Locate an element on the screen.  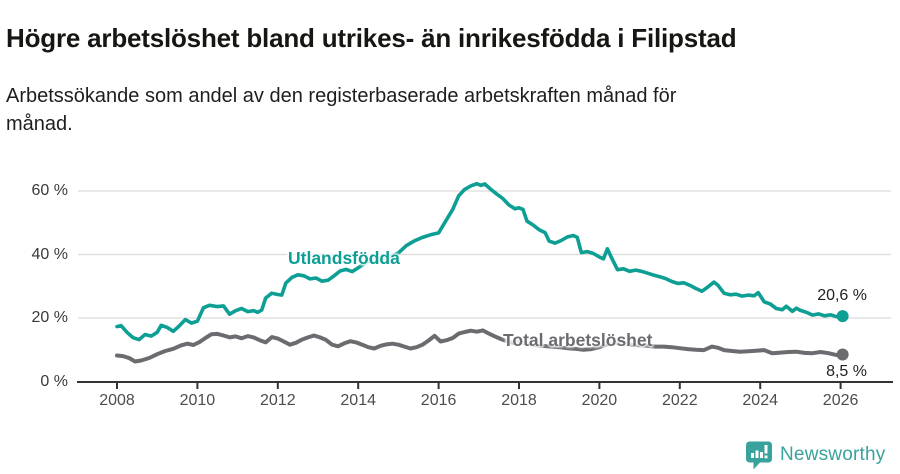
x-tick-label: 2010 is located at coordinates (197, 400).